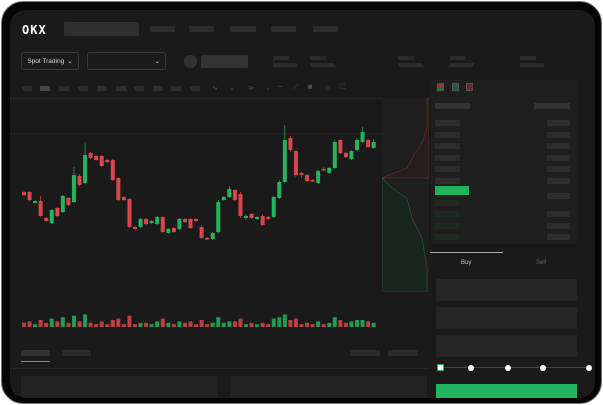 The width and height of the screenshot is (603, 405). Describe the element at coordinates (34, 30) in the screenshot. I see `okx-logo: OKX` at that location.